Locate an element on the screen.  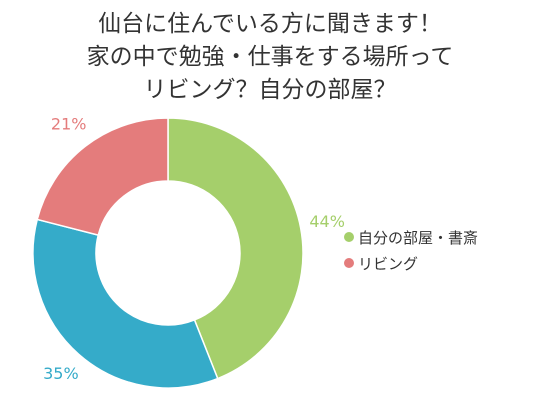
pct-label-unlabeled: 35% is located at coordinates (61, 373).